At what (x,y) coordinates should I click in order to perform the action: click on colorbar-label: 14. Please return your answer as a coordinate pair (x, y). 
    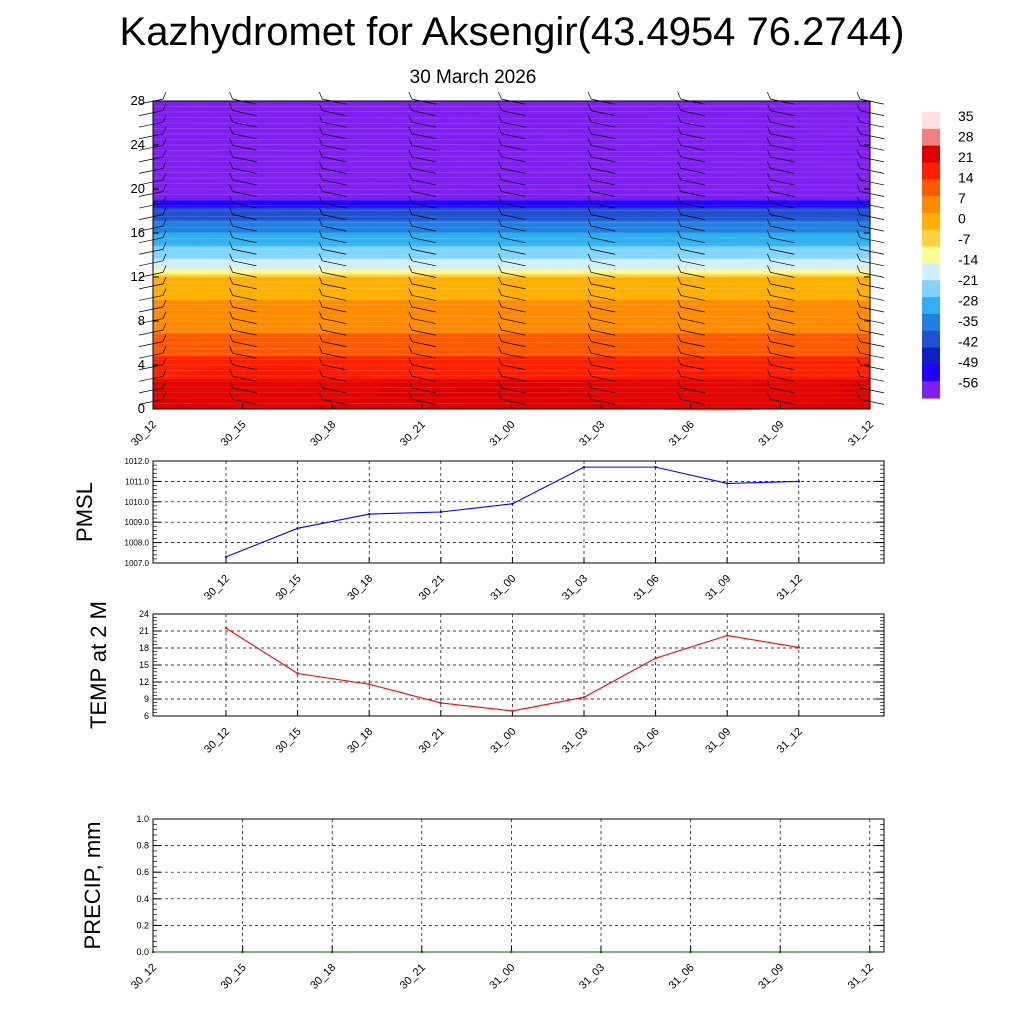
    Looking at the image, I should click on (966, 178).